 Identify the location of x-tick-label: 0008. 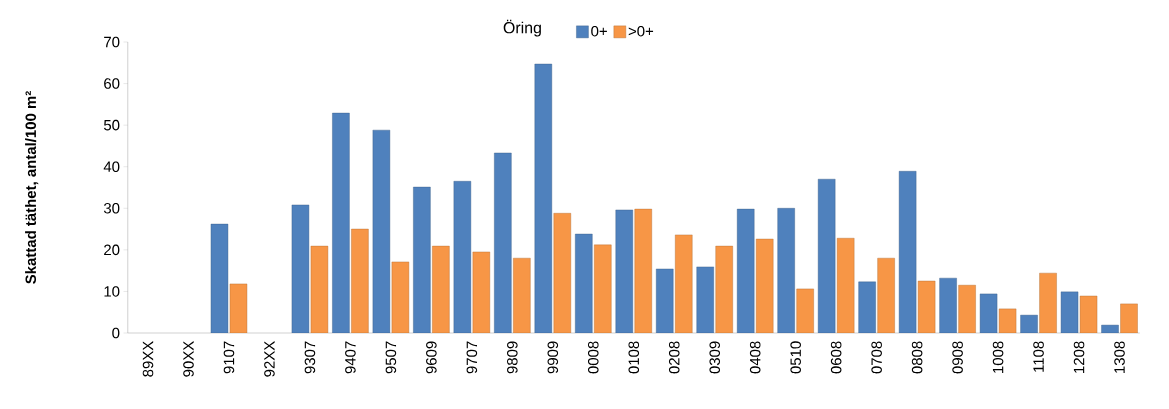
(593, 357).